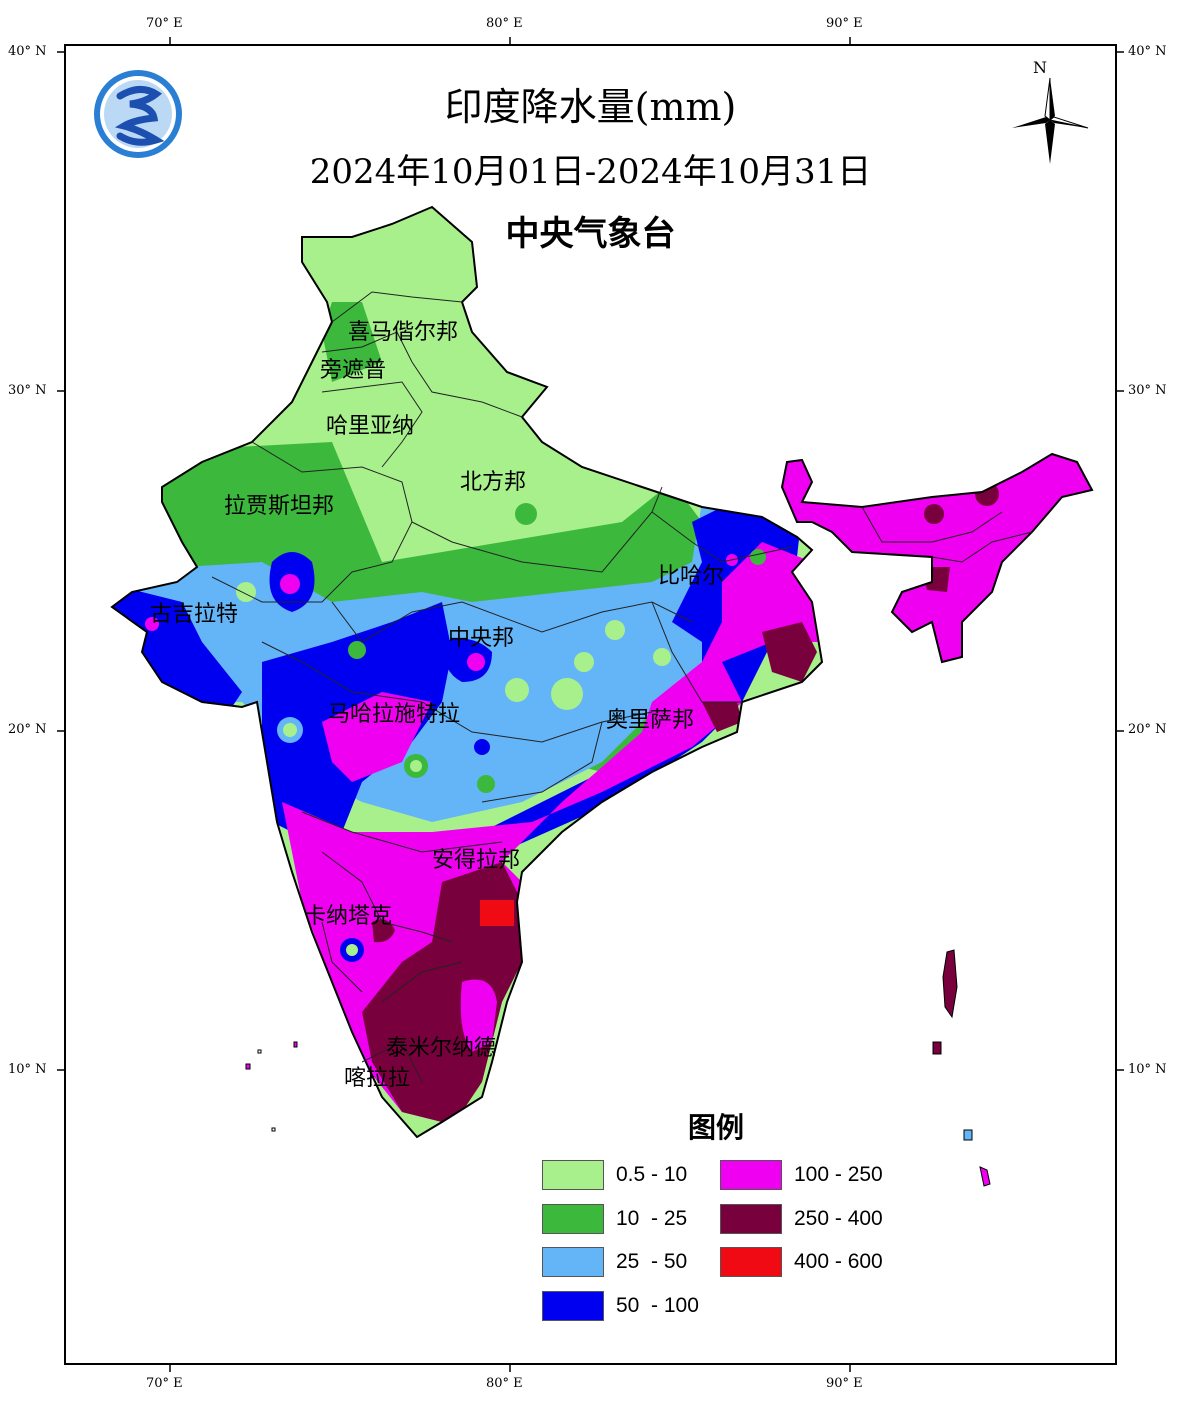 Image resolution: width=1182 pixels, height=1404 pixels. I want to click on state-label: 中央邦, so click(481, 638).